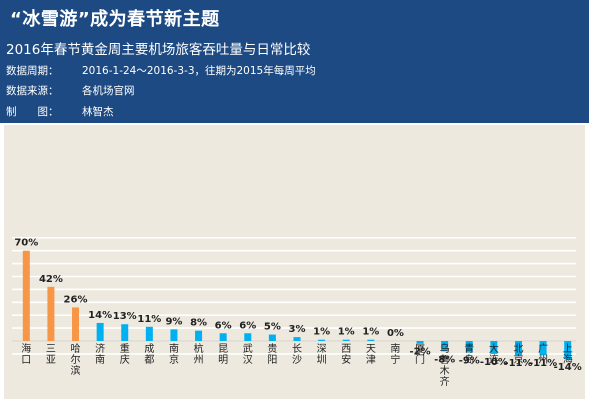 Image resolution: width=589 pixels, height=403 pixels. I want to click on category-label-深圳: 深圳, so click(322, 354).